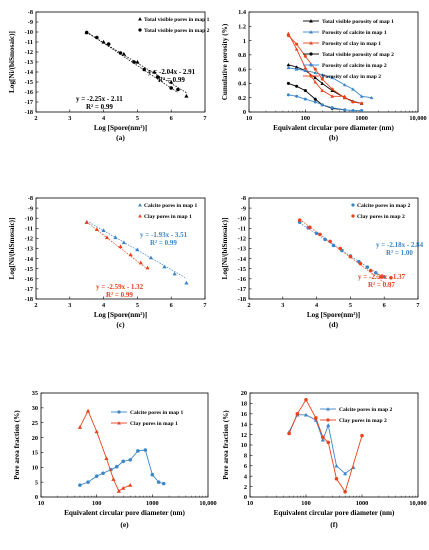 The width and height of the screenshot is (429, 550). What do you see at coordinates (35, 118) in the screenshot?
I see `x-tick-label: 2` at bounding box center [35, 118].